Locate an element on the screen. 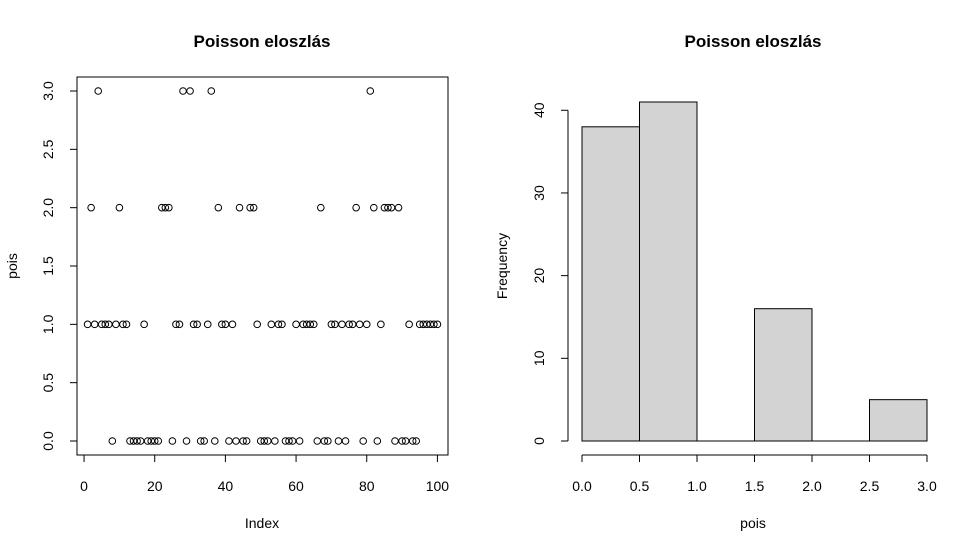 Image resolution: width=977 pixels, height=550 pixels. scatter-title: Poisson eloszlás is located at coordinates (262, 41).